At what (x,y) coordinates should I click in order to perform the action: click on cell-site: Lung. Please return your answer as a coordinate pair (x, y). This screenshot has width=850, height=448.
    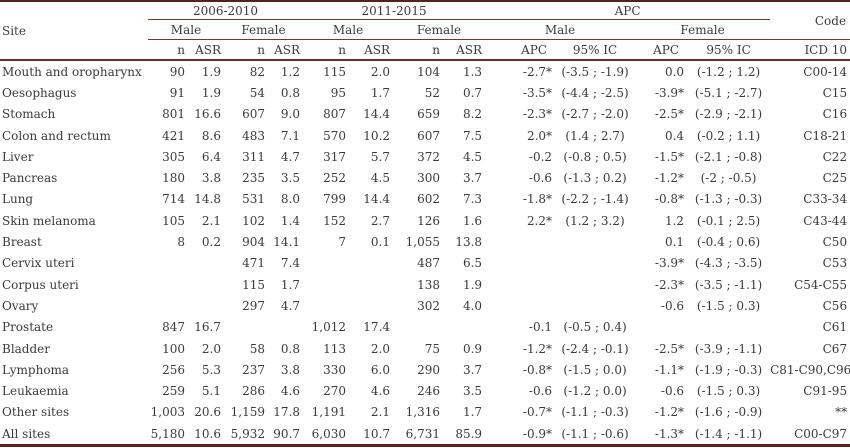
    Looking at the image, I should click on (18, 199).